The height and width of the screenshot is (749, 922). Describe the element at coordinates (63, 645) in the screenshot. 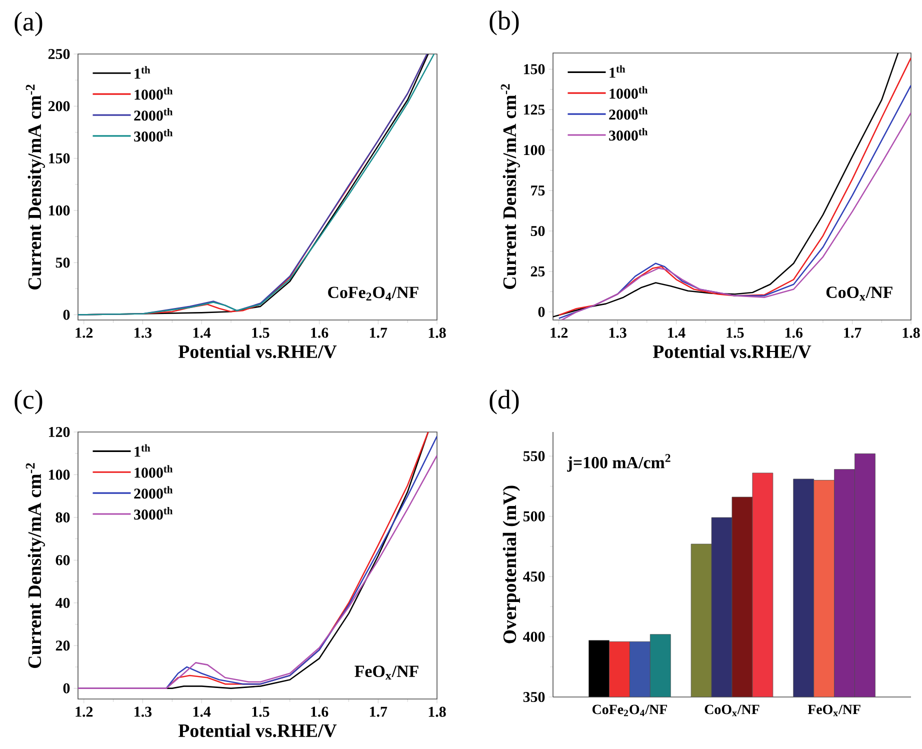

I see `y-tick-label: 20` at that location.